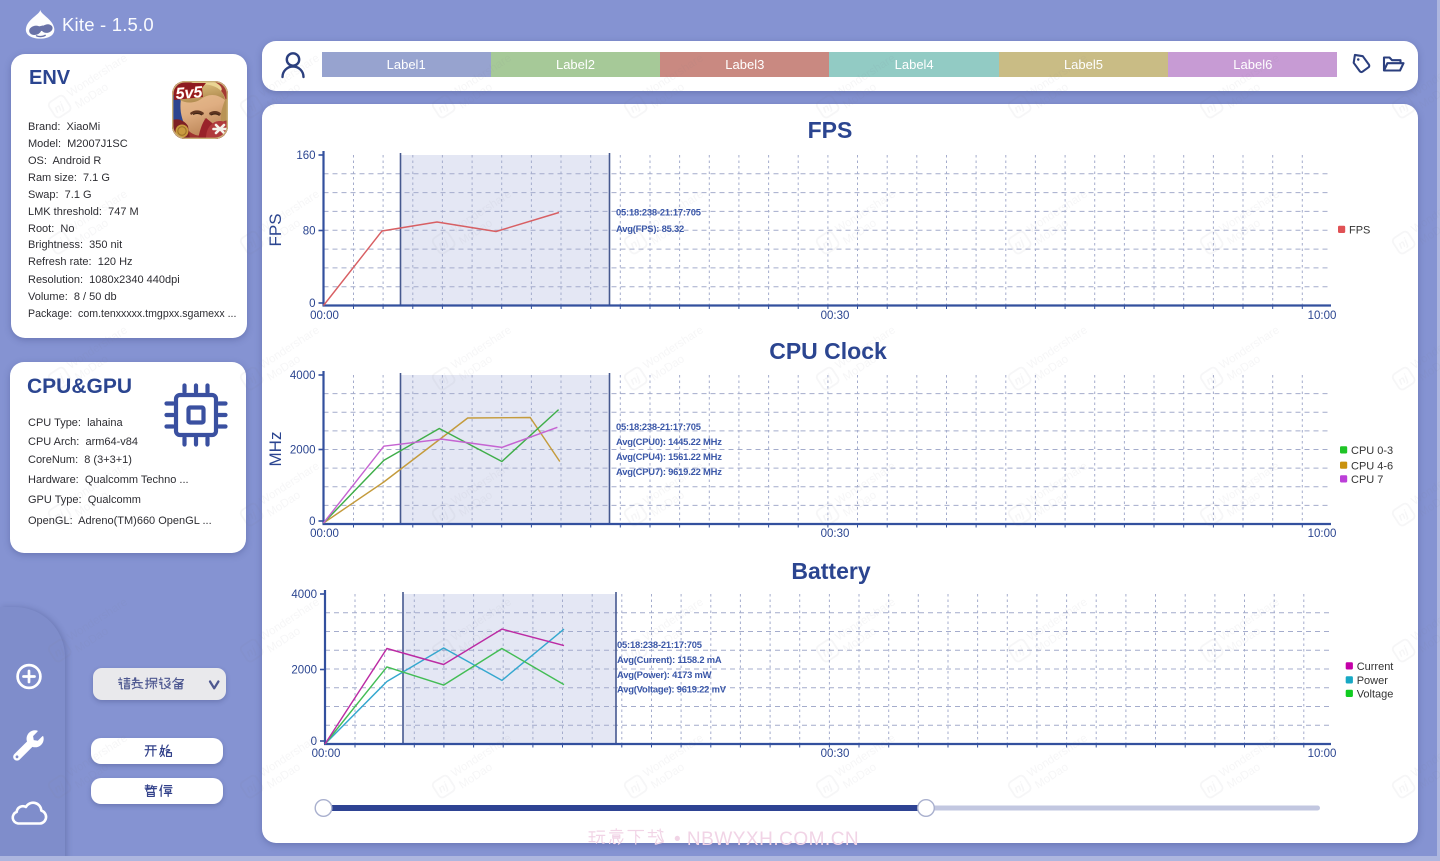 The width and height of the screenshot is (1440, 861). I want to click on svg-text: Avg(Voltage): 9619.22 mV, so click(672, 689).